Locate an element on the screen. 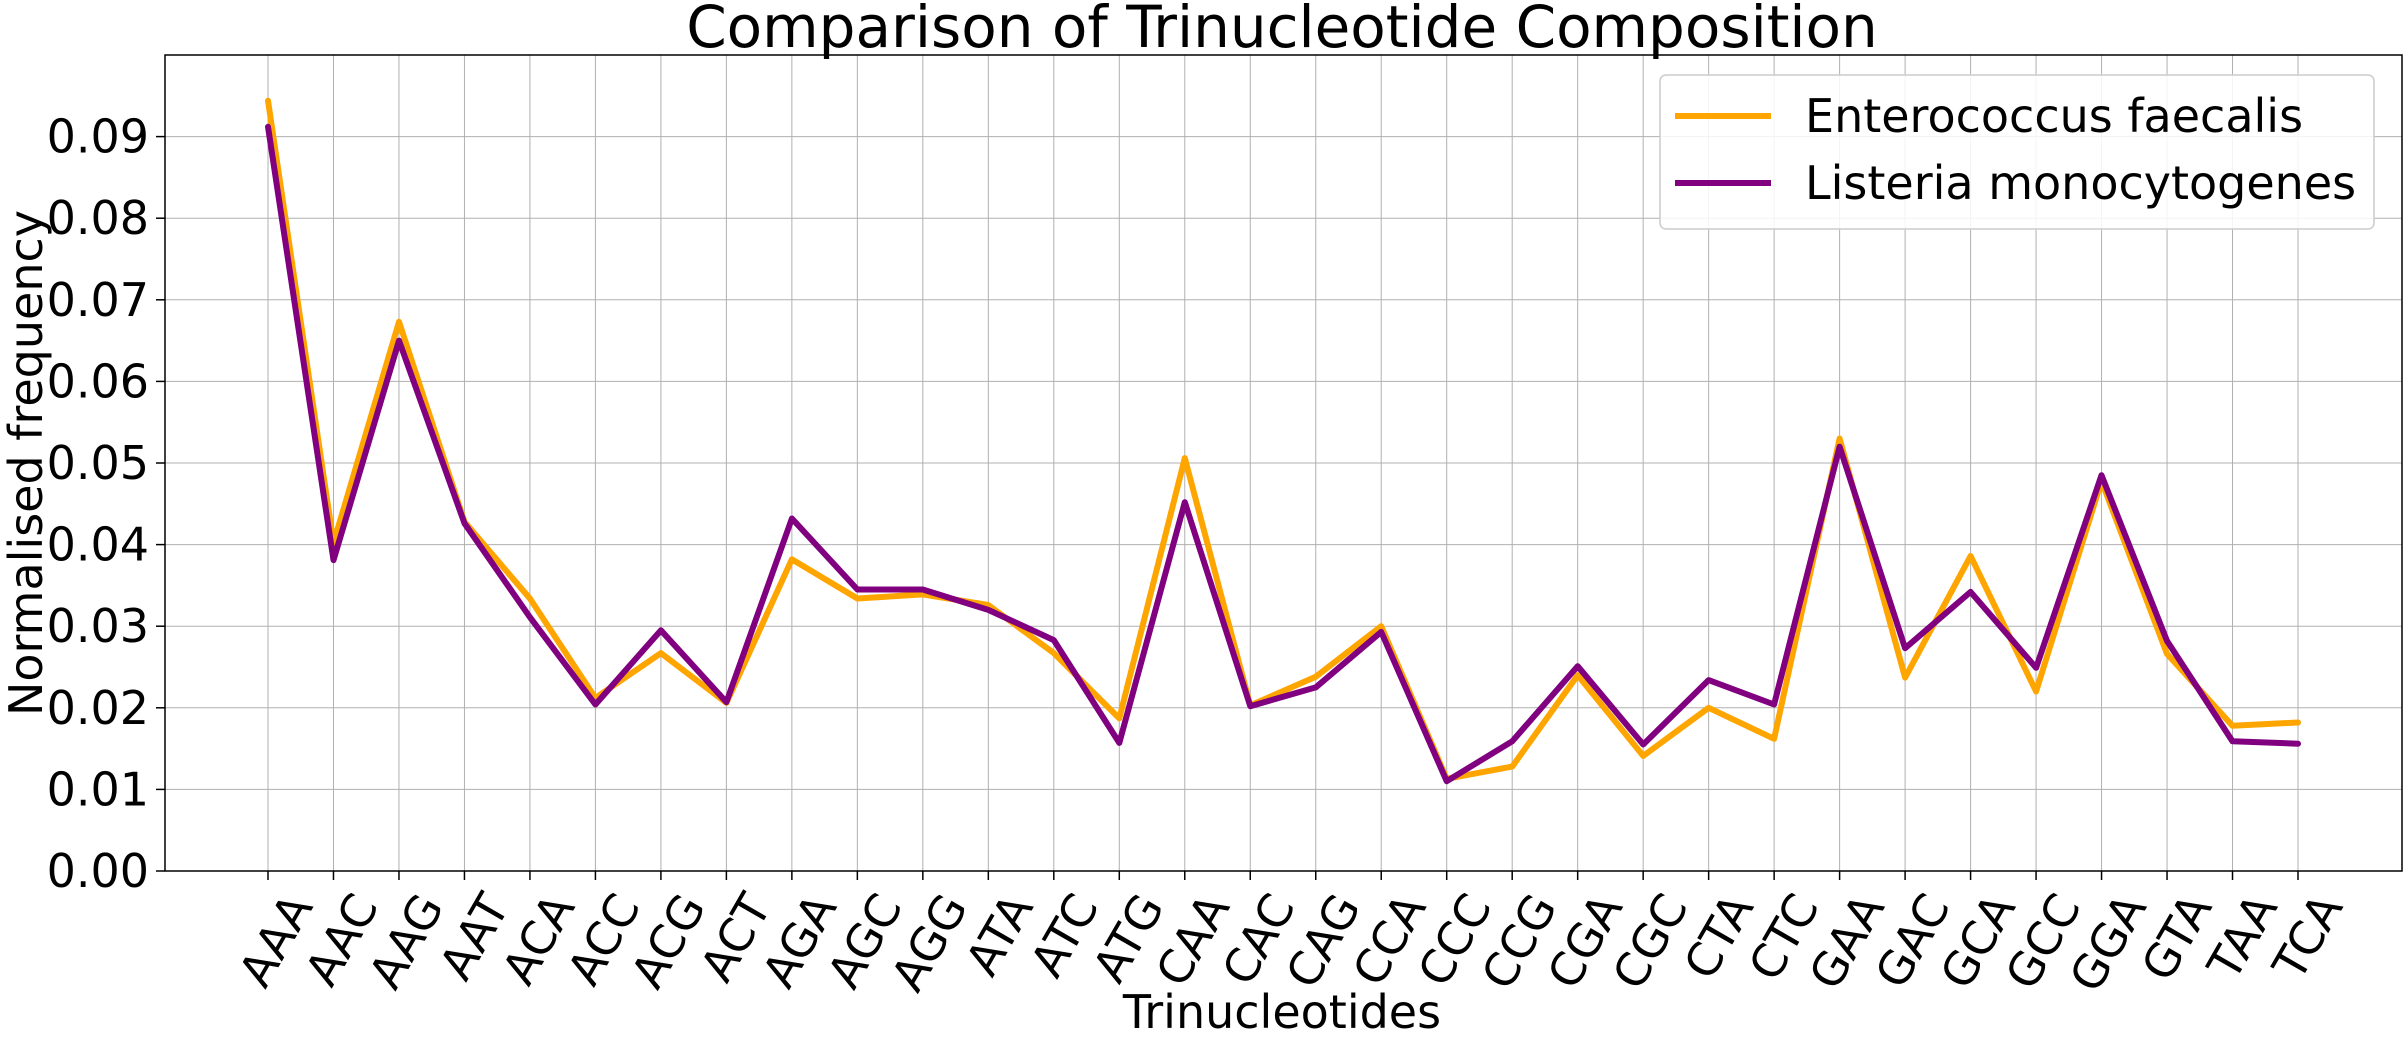 This screenshot has height=1045, width=2408. y-axis: 0.00 0.01 0.02 0.03 0.04 0.05 0.06 0.07 0.08 0.09 is located at coordinates (106, 504).